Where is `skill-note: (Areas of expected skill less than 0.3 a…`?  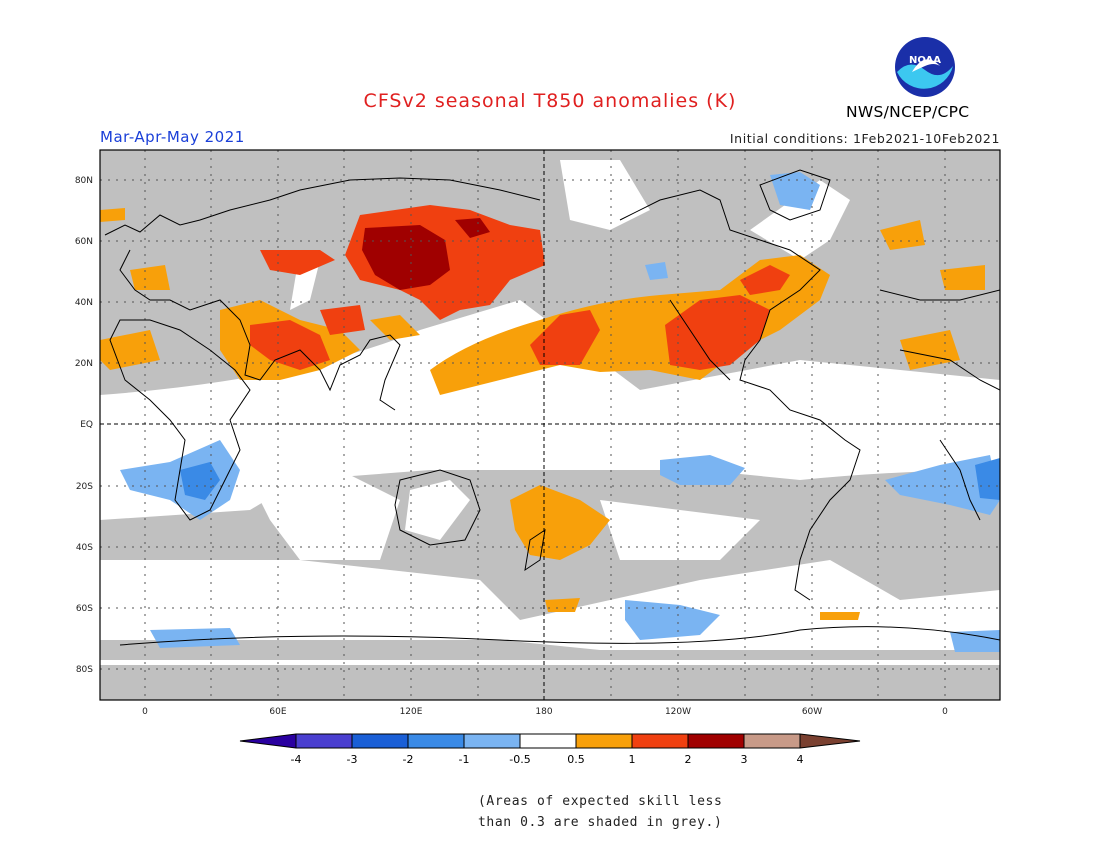
skill-note: (Areas of expected skill less than 0.3 a… is located at coordinates (600, 812).